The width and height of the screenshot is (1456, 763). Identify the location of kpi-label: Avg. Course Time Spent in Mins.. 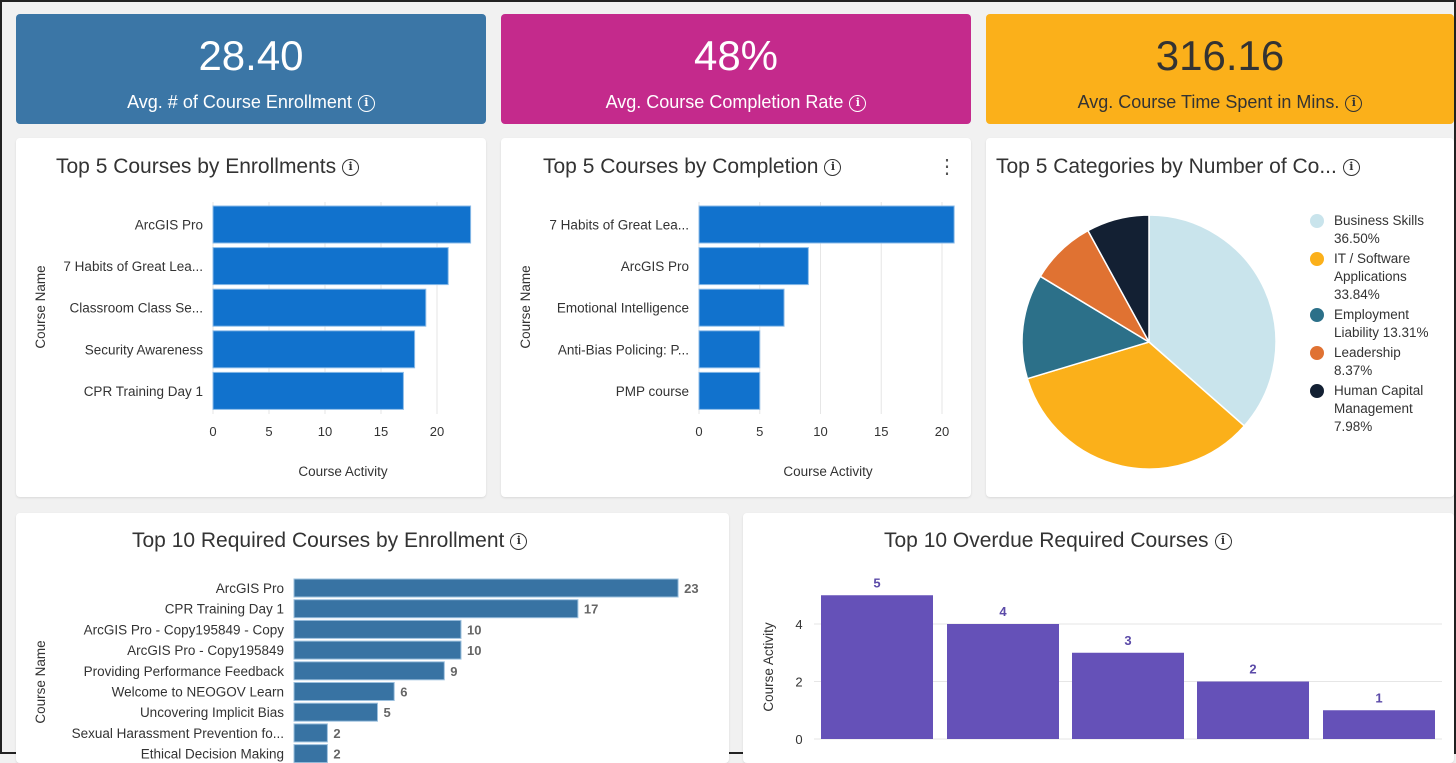
(1208, 102).